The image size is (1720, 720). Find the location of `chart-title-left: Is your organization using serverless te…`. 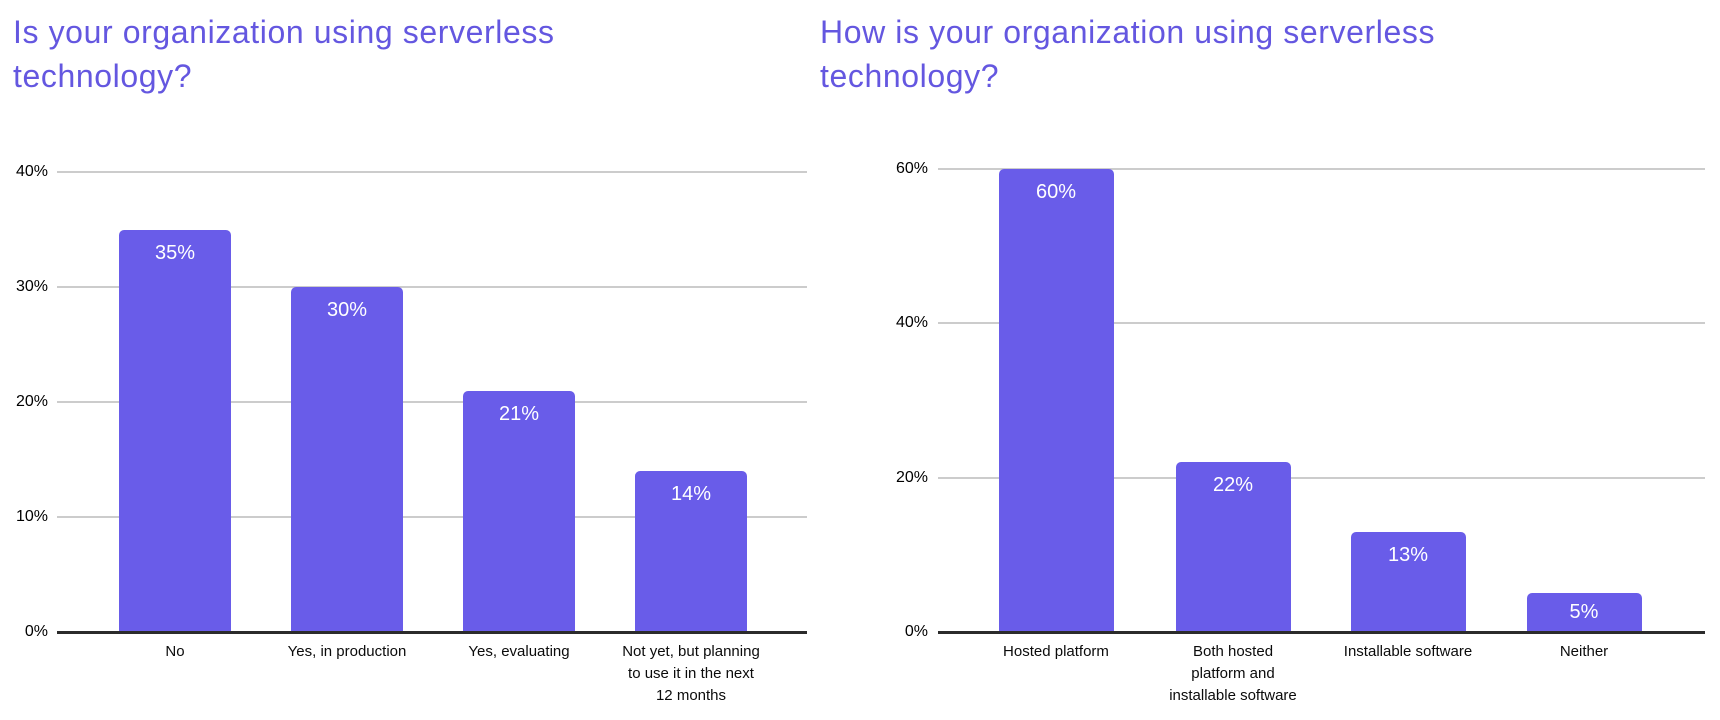

chart-title-left: Is your organization using serverless te… is located at coordinates (284, 54).